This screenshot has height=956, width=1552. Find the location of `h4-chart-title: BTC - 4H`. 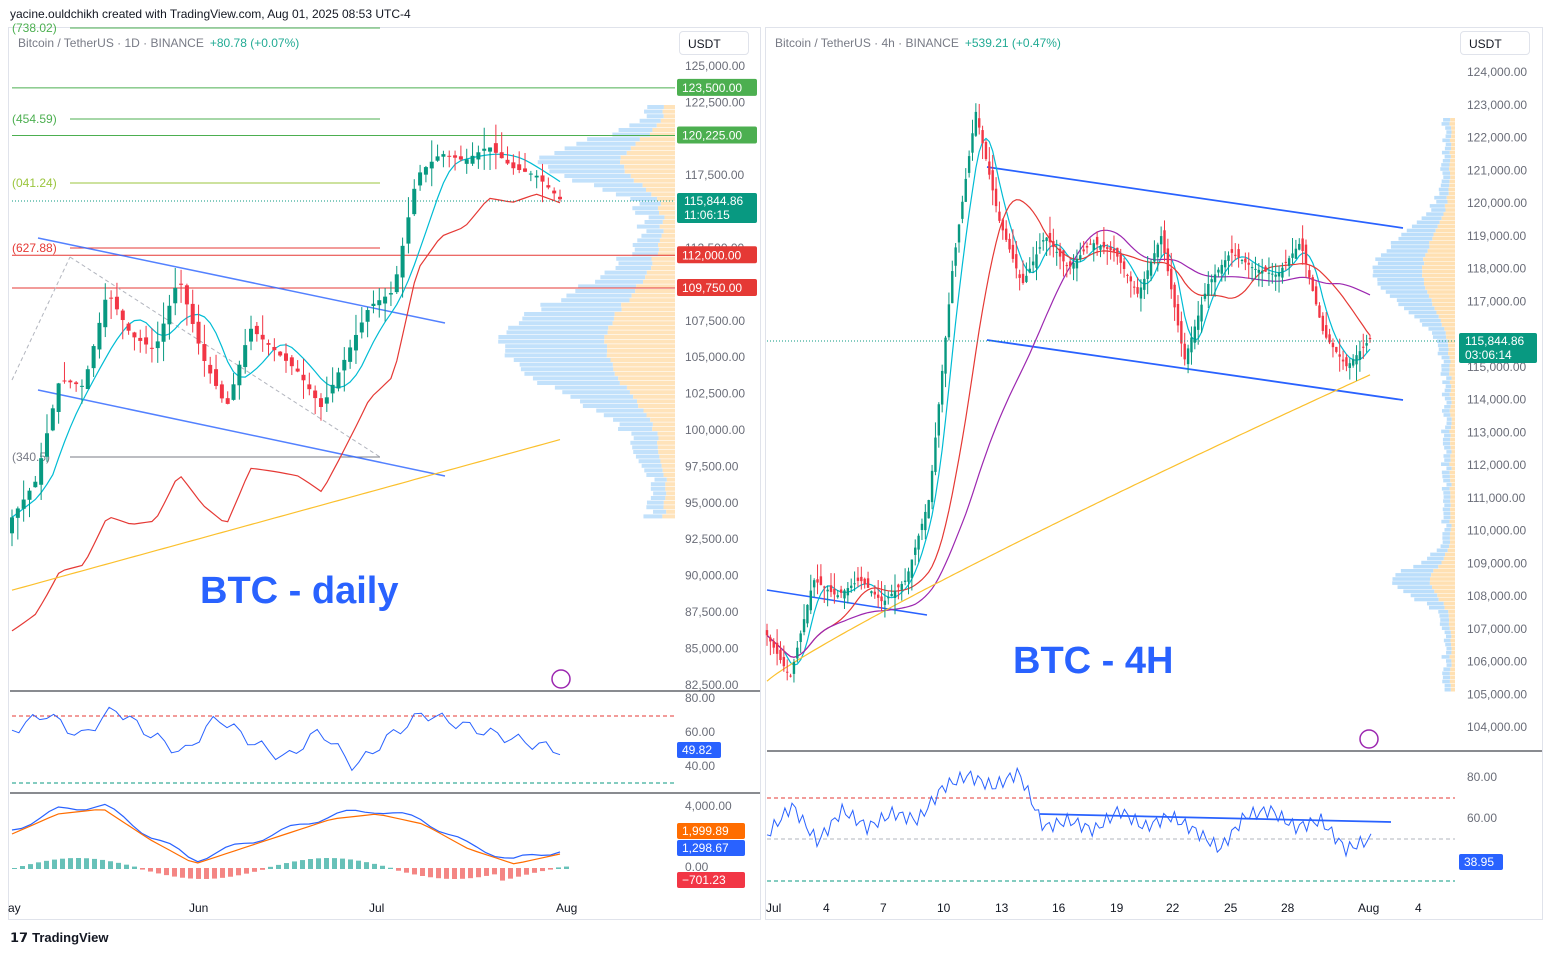

h4-chart-title: BTC - 4H is located at coordinates (1093, 661).